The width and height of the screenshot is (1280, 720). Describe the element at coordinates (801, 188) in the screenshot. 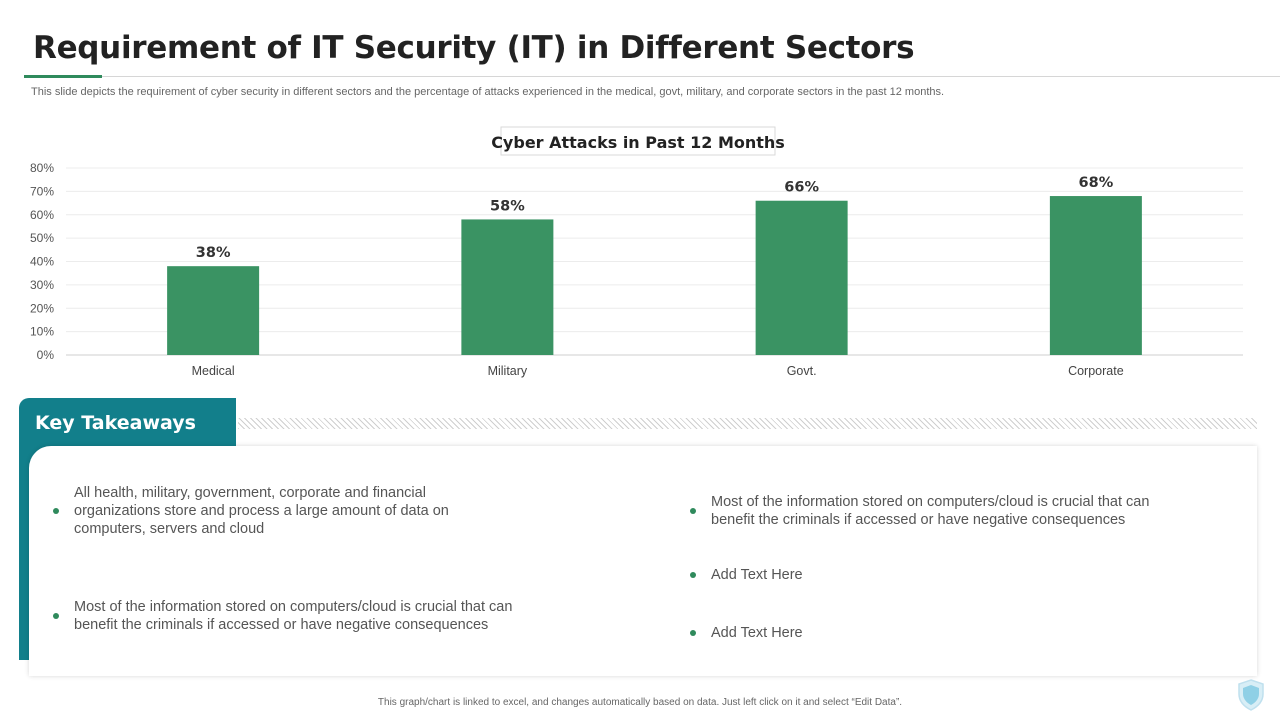

I see `data-label: 66%` at that location.